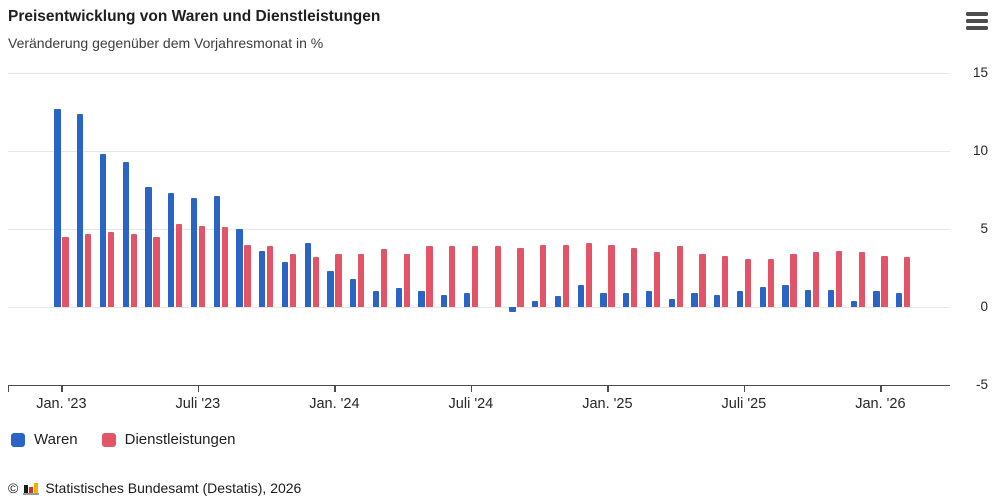 This screenshot has height=500, width=1000. I want to click on copyright-symbol: ©, so click(13, 488).